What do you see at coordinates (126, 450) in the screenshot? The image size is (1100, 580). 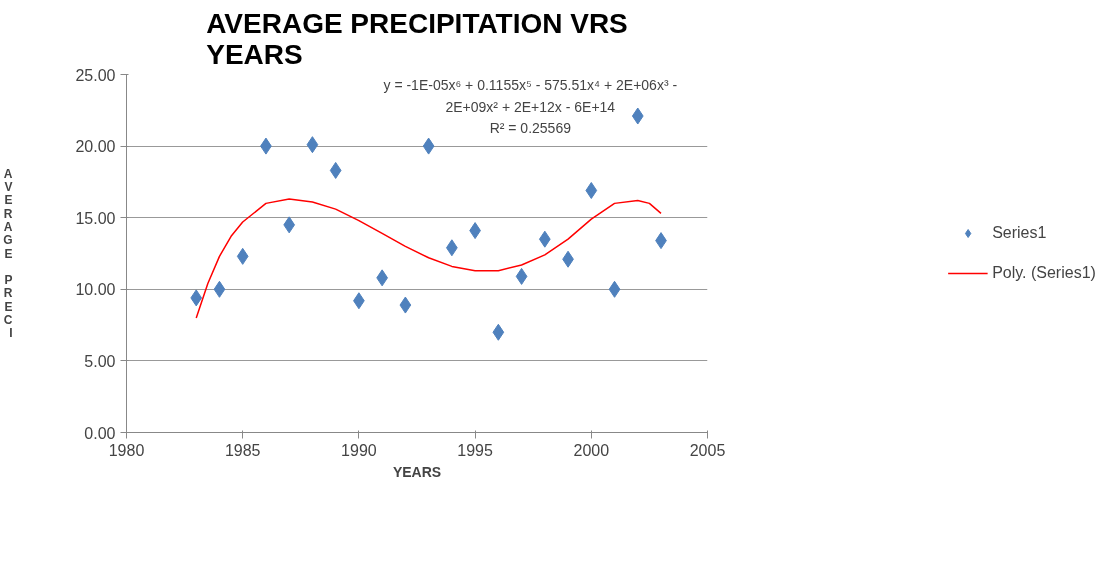 I see `x-tick-label: 1980` at bounding box center [126, 450].